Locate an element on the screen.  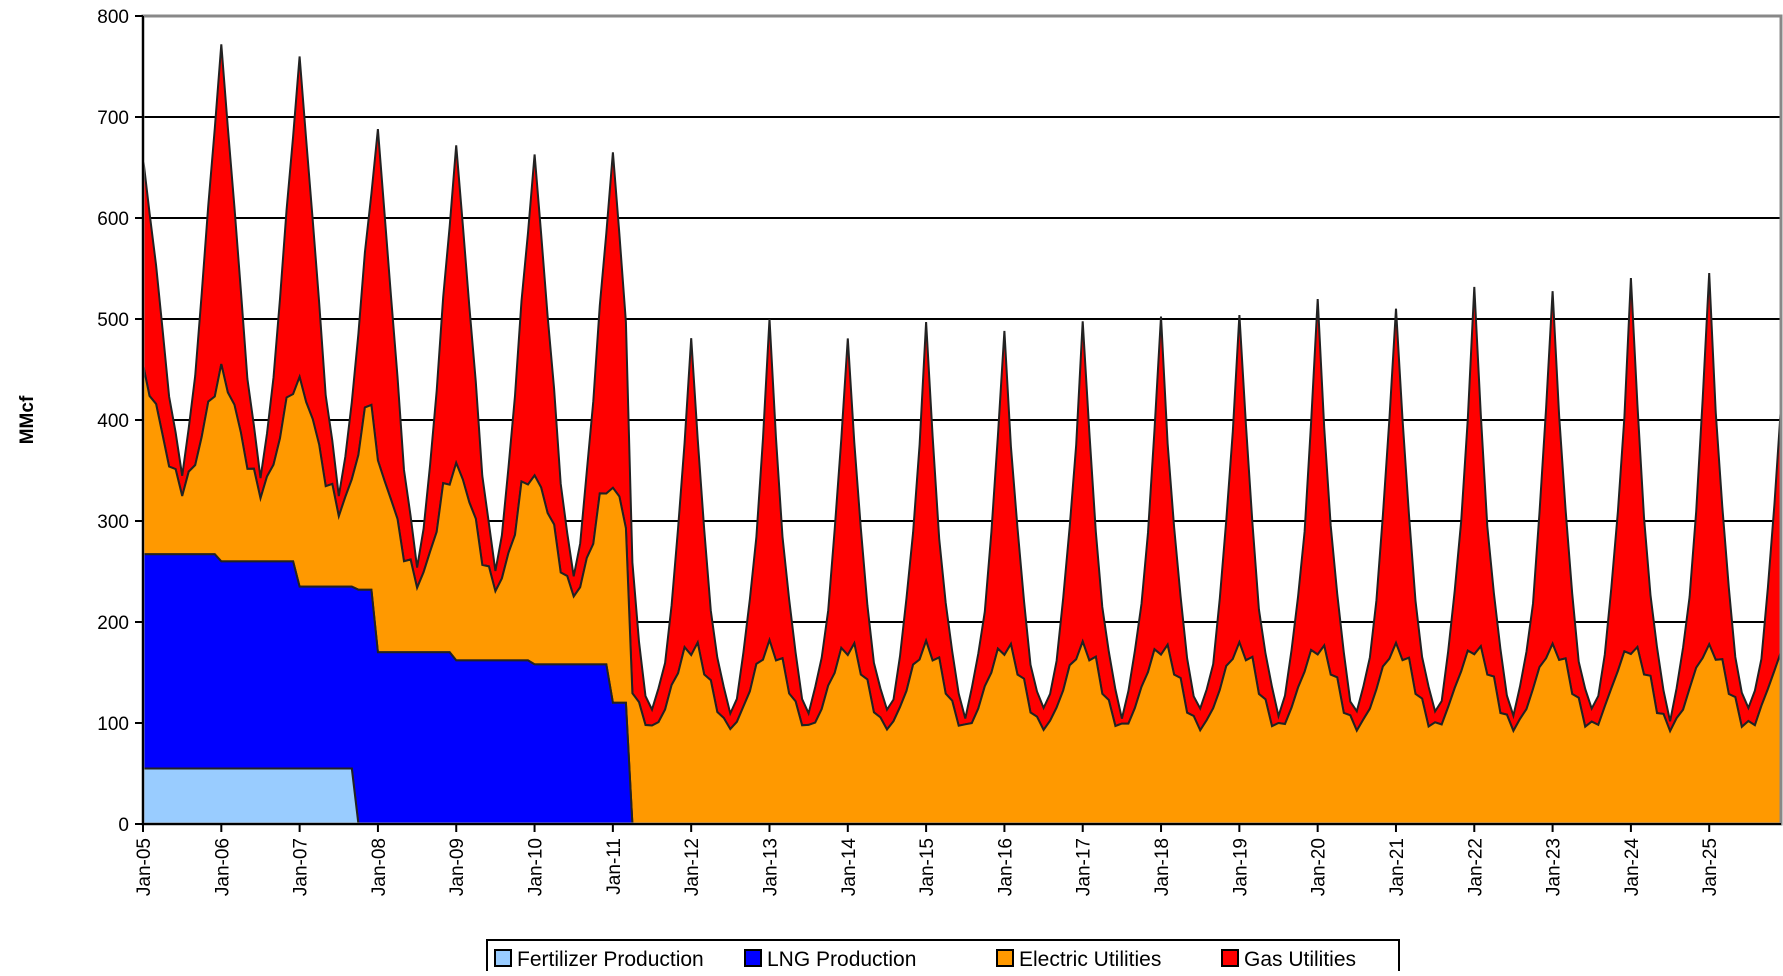
x-tick-label: Jan-18 is located at coordinates (1162, 867).